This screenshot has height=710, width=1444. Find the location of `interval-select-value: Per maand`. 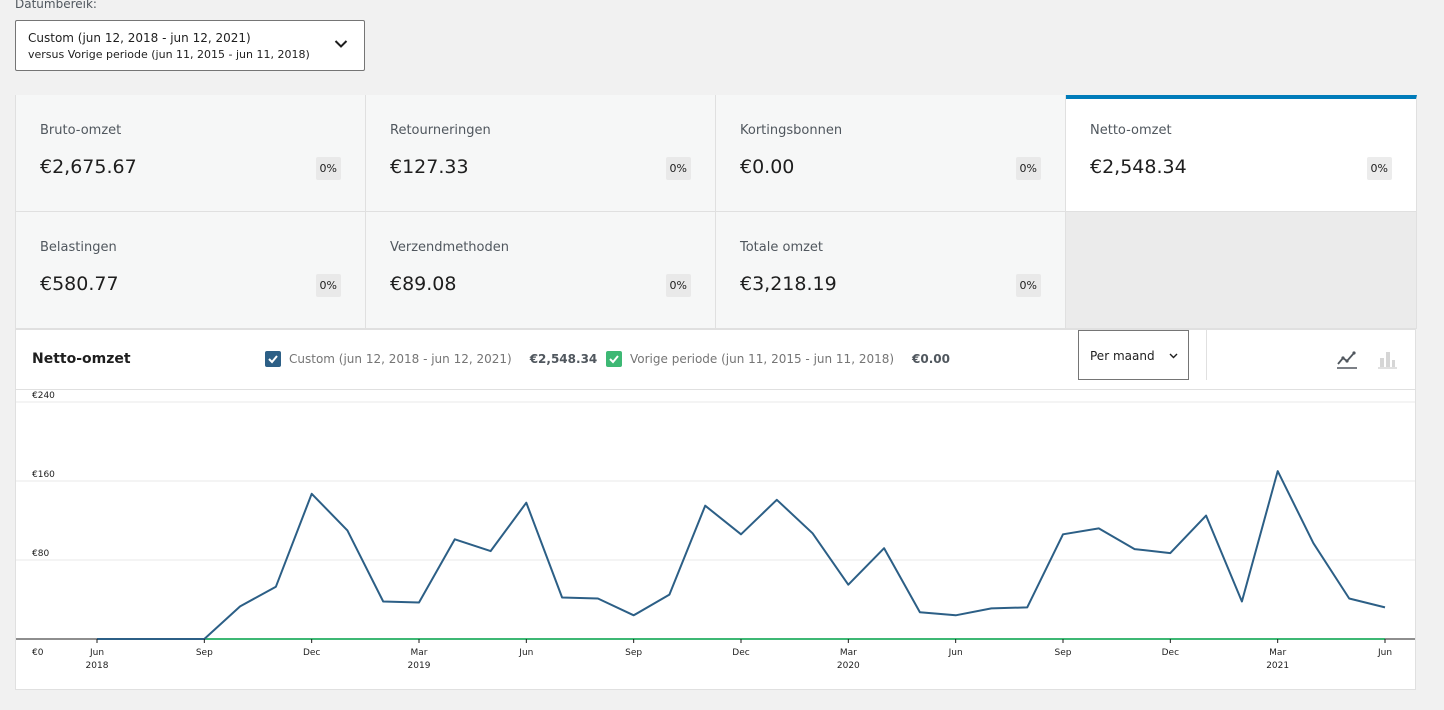

interval-select-value: Per maand is located at coordinates (1122, 356).